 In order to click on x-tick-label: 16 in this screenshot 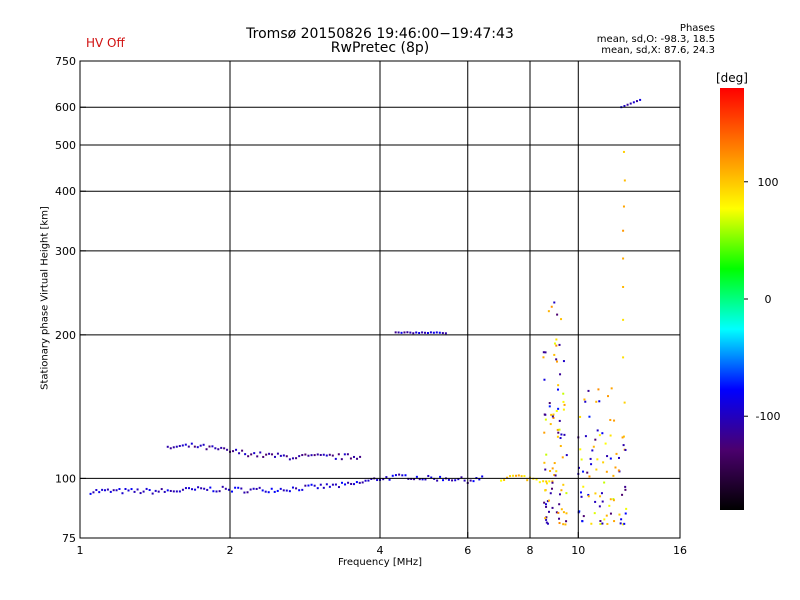, I will do `click(680, 550)`.